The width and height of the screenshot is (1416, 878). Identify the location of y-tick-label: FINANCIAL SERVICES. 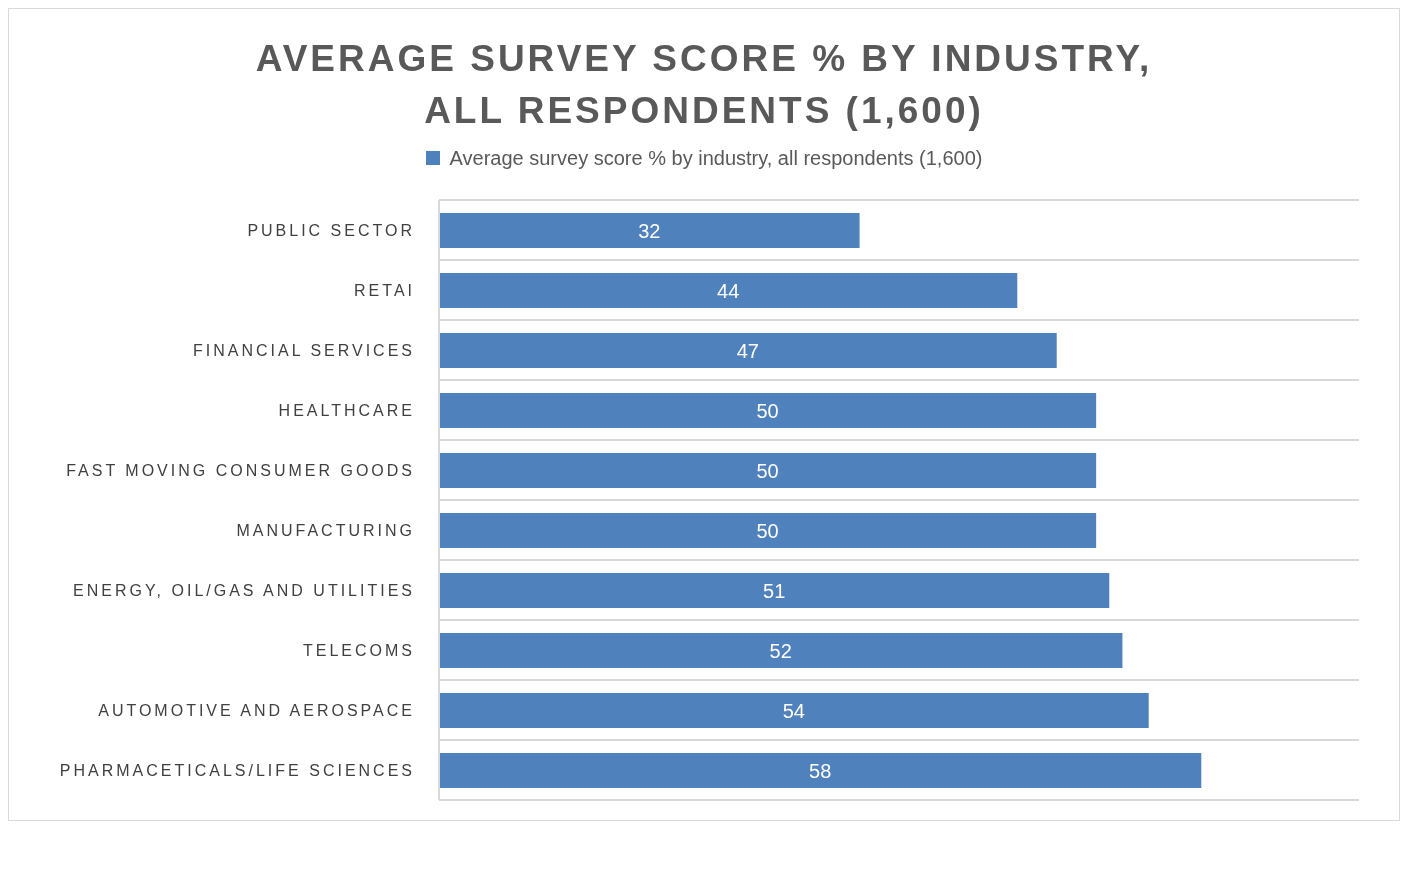
(303, 350).